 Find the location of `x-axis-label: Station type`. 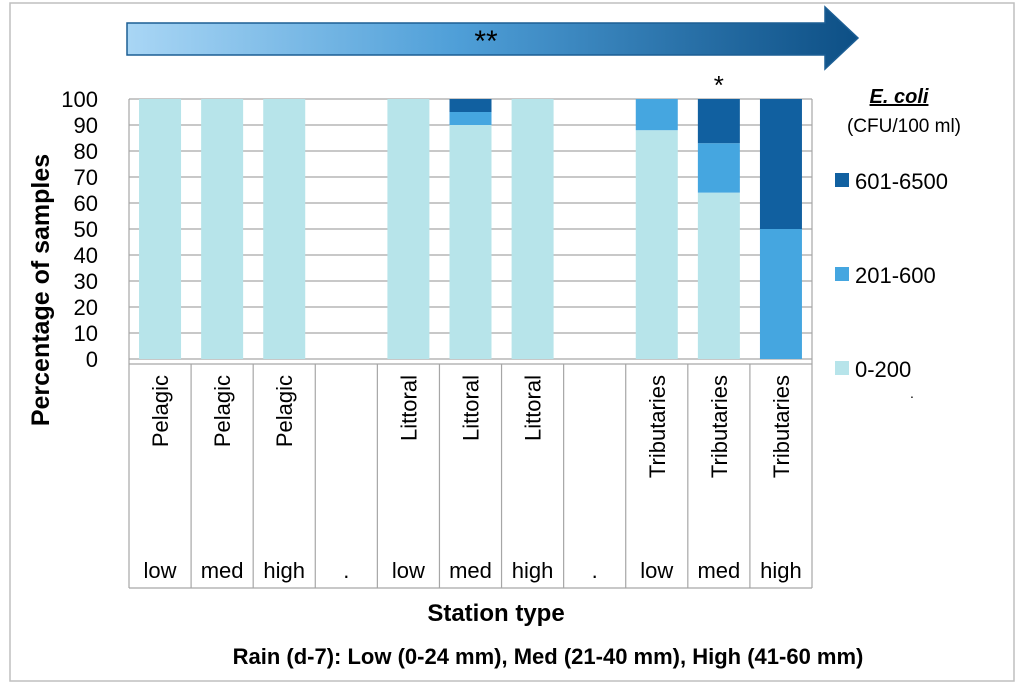

x-axis-label: Station type is located at coordinates (495, 613).